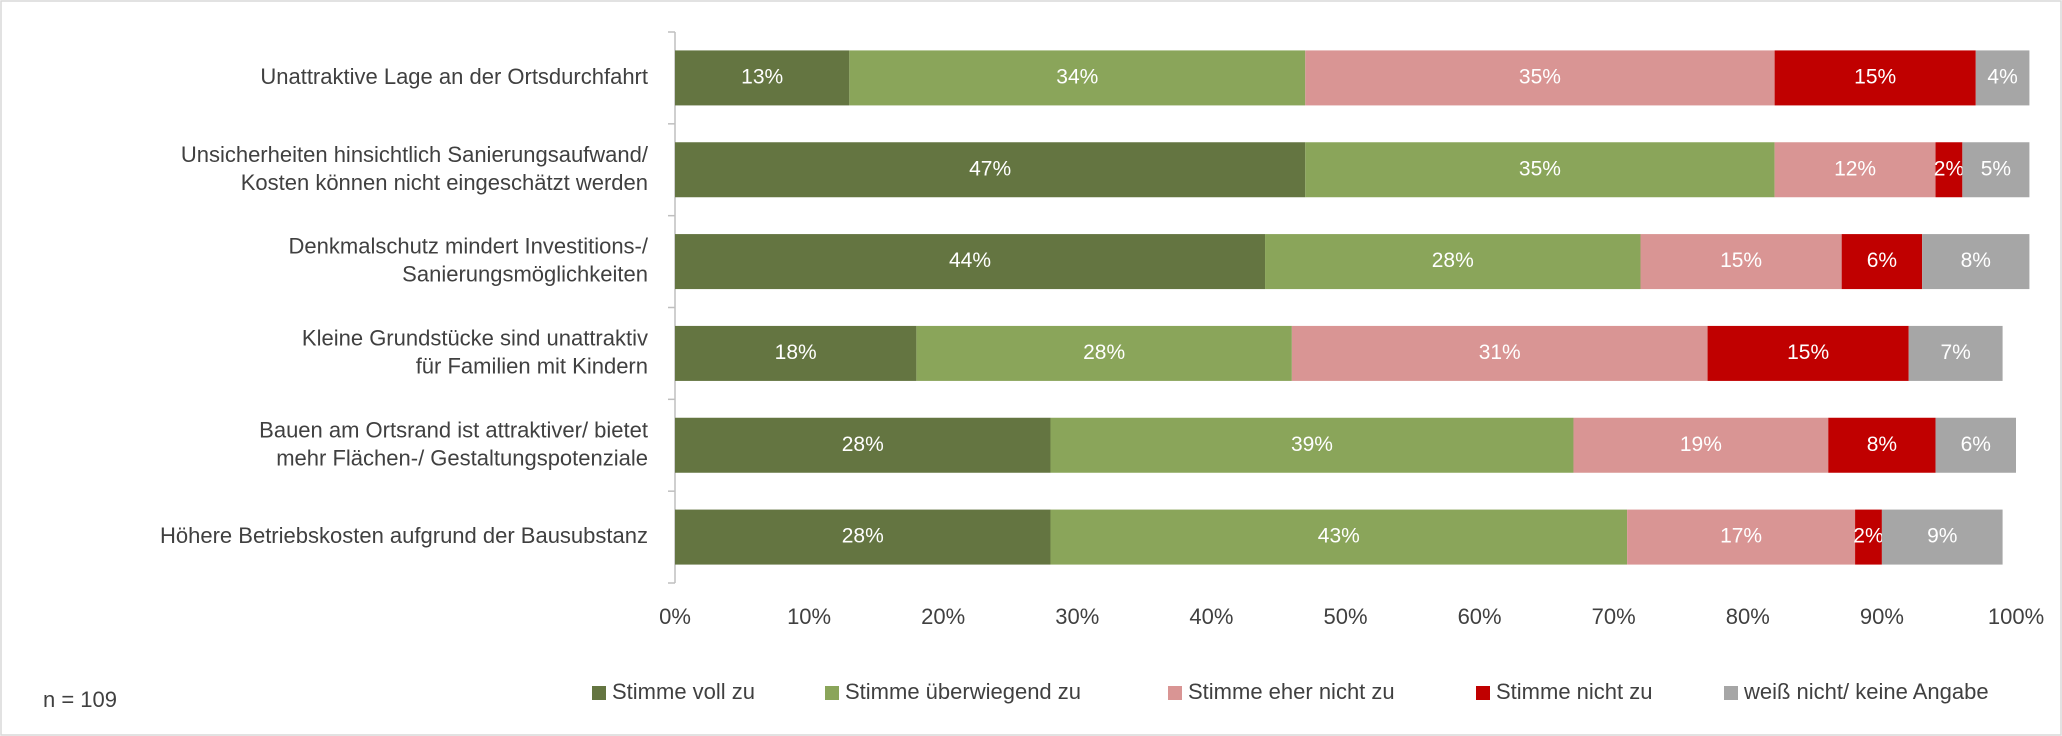 This screenshot has height=736, width=2062. What do you see at coordinates (1077, 616) in the screenshot?
I see `x-tick-label: 30%` at bounding box center [1077, 616].